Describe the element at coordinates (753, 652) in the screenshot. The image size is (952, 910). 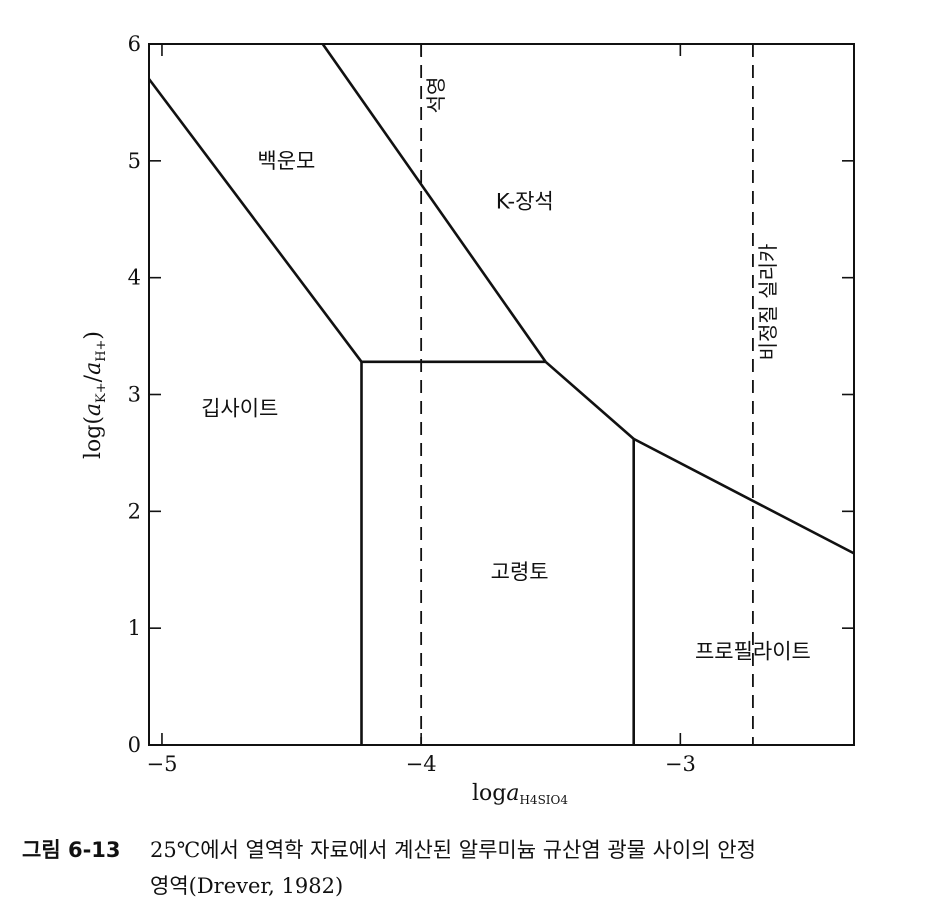
I see `region-label-pyrophyllite: 프로필라이트` at that location.